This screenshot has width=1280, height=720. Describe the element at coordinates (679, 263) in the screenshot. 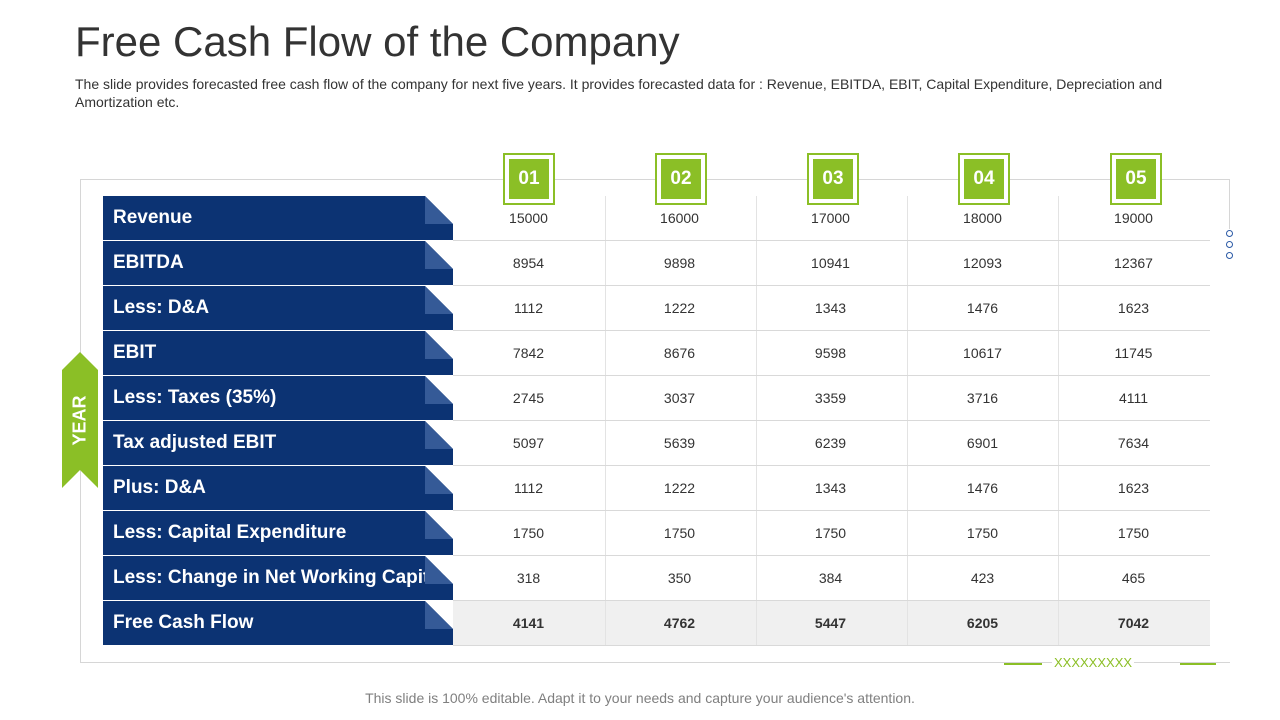

I see `value-cell: 9898` at that location.